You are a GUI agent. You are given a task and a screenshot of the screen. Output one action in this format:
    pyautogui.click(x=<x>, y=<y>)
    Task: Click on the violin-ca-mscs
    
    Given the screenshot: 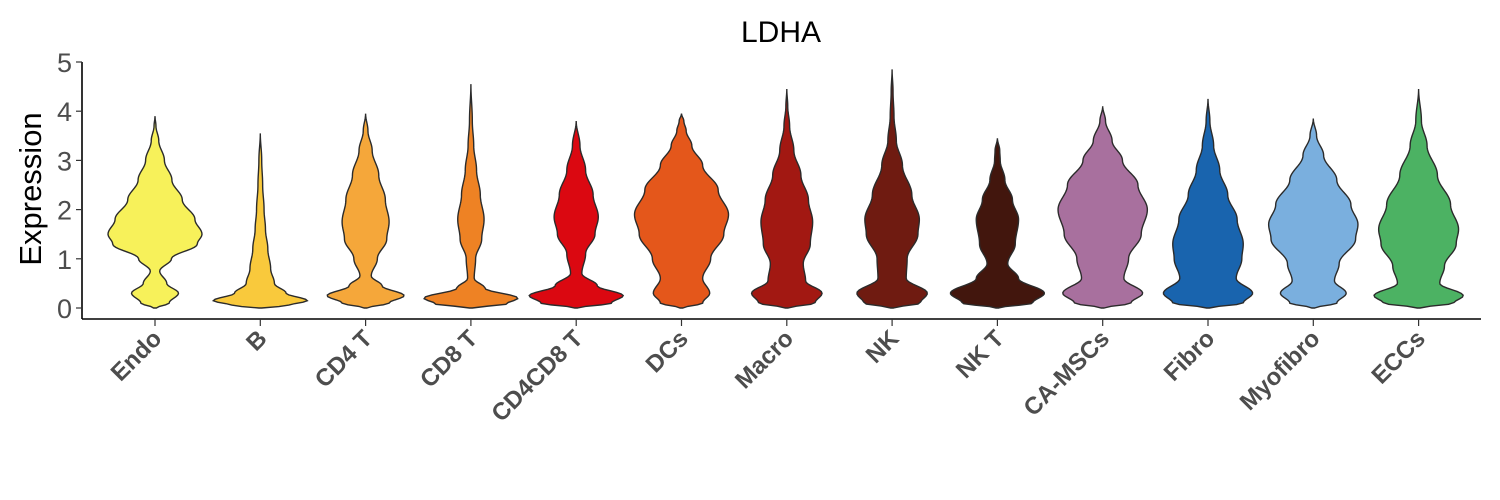 What is the action you would take?
    pyautogui.click(x=1103, y=207)
    